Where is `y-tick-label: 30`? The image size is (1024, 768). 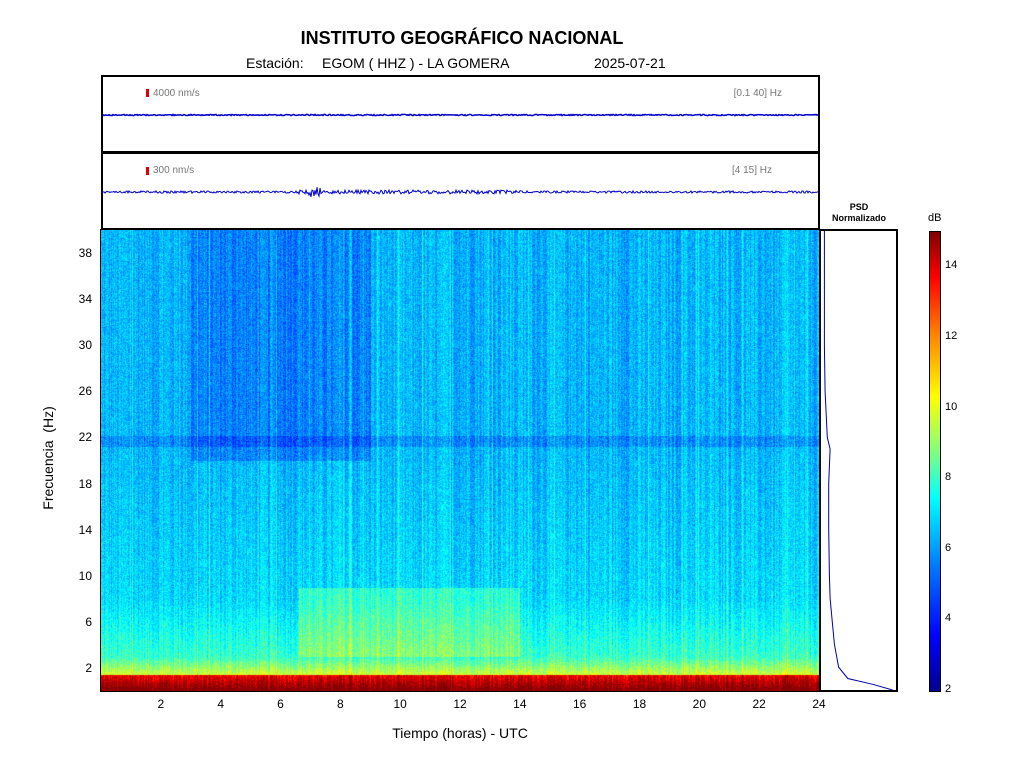 y-tick-label: 30 is located at coordinates (85, 345).